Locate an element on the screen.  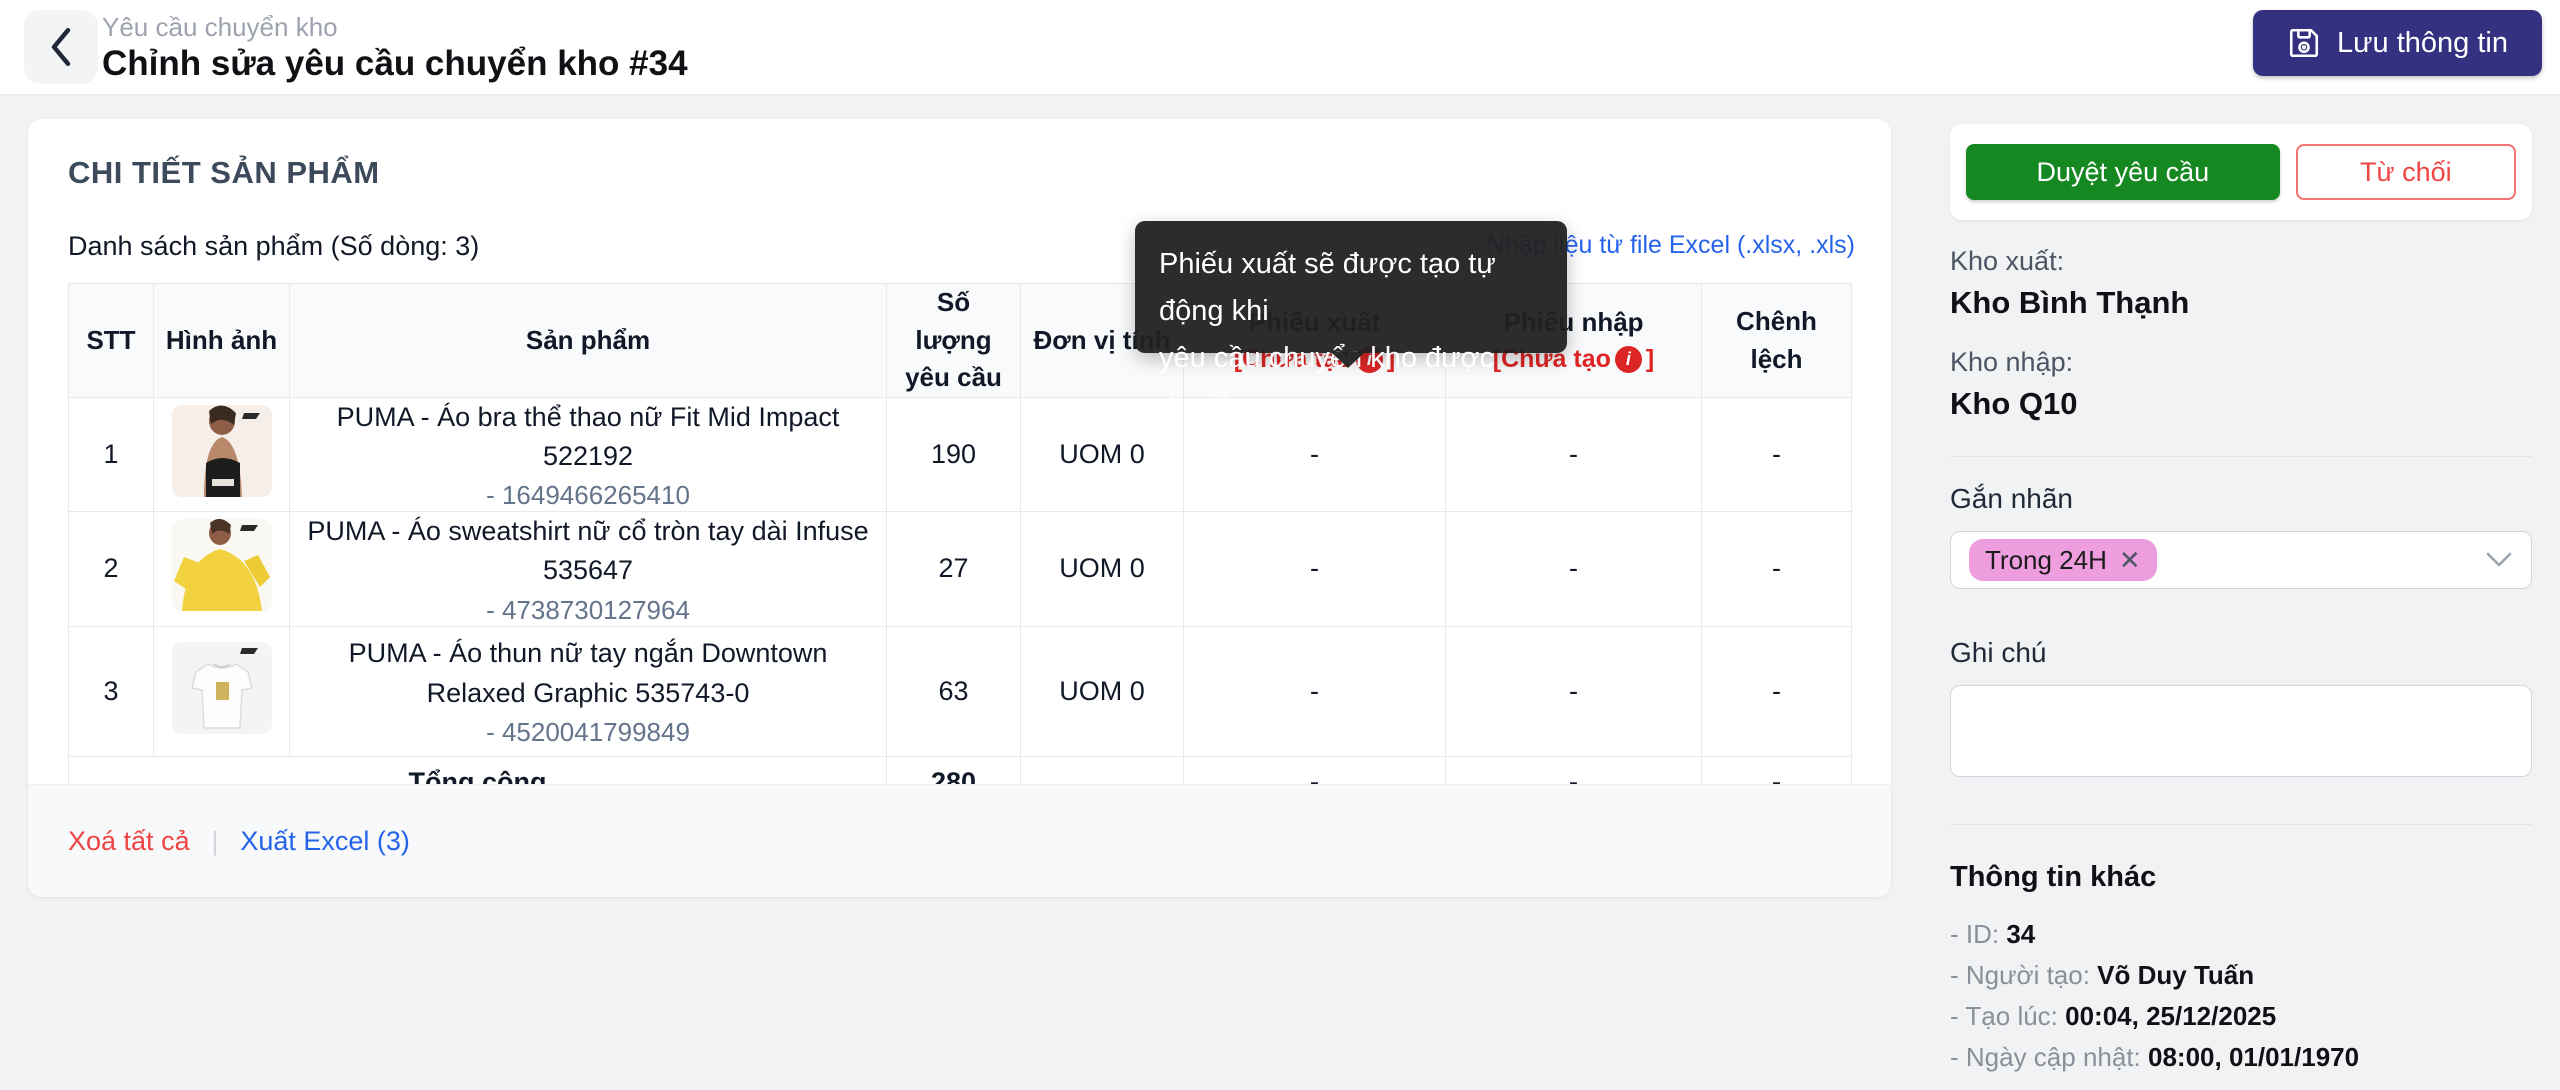
approval-actions-card: Duyệt yêu cầu Từ chối is located at coordinates (2241, 172).